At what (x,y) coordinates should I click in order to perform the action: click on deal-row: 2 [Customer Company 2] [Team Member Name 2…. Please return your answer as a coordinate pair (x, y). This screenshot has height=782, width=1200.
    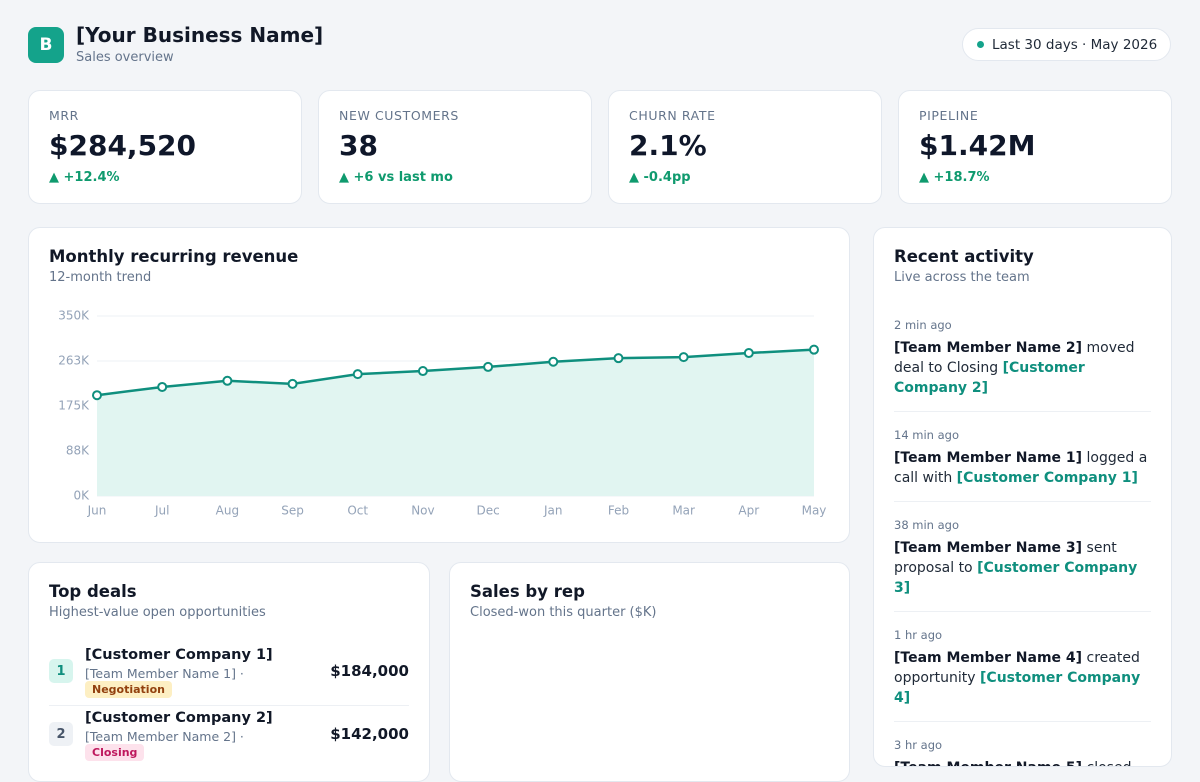
    Looking at the image, I should click on (229, 735).